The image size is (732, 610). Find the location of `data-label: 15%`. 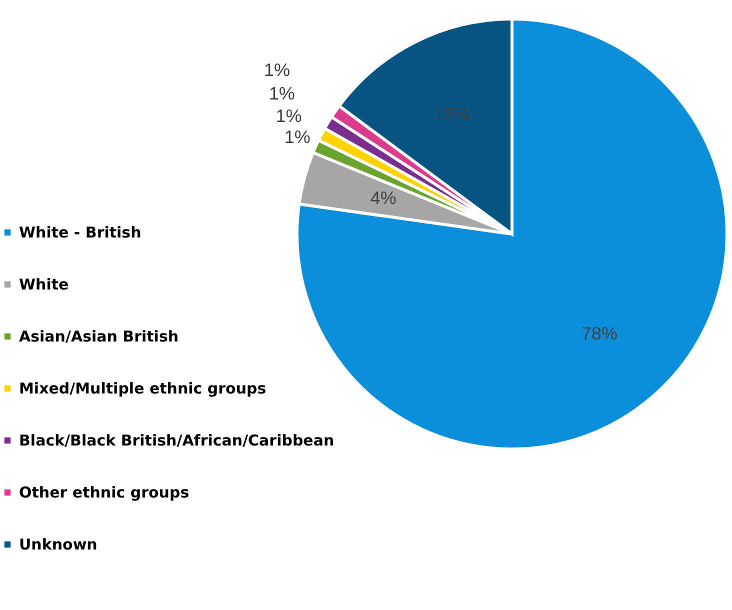

data-label: 15% is located at coordinates (452, 114).